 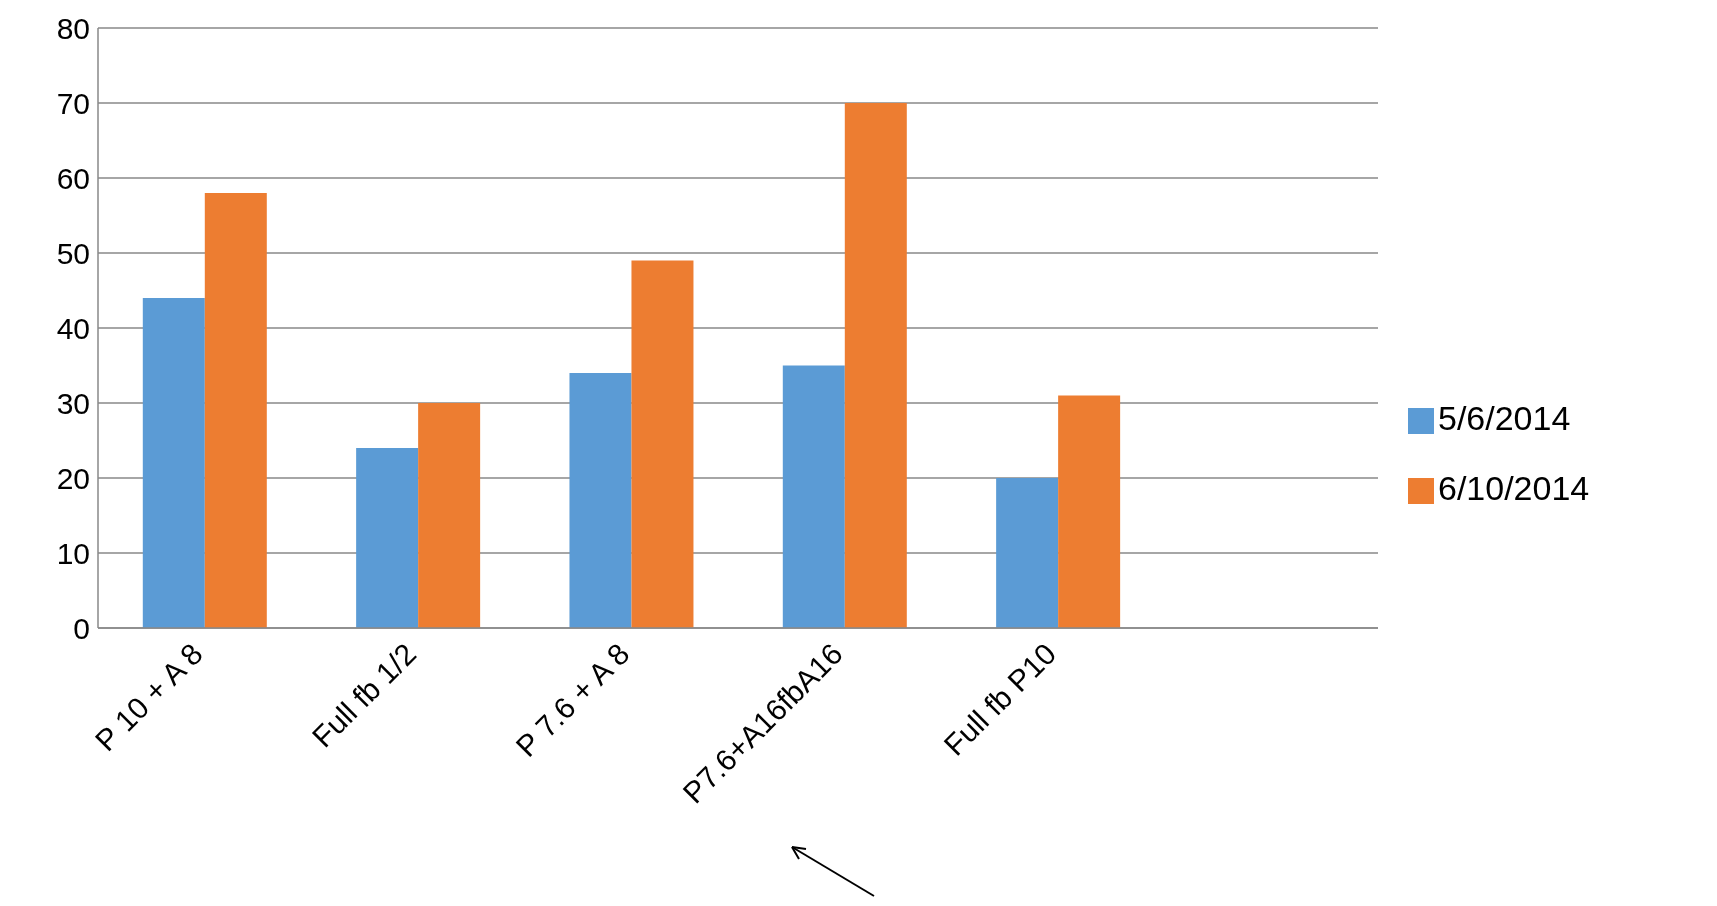 I want to click on y-tick-label: 10, so click(x=73, y=553).